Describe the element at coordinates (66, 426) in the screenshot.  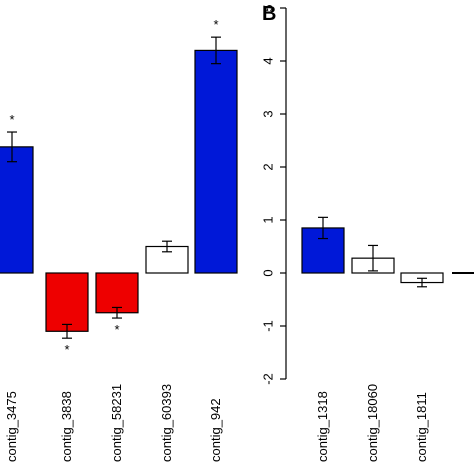
I see `category-label-contig_3838: contig_3838` at that location.